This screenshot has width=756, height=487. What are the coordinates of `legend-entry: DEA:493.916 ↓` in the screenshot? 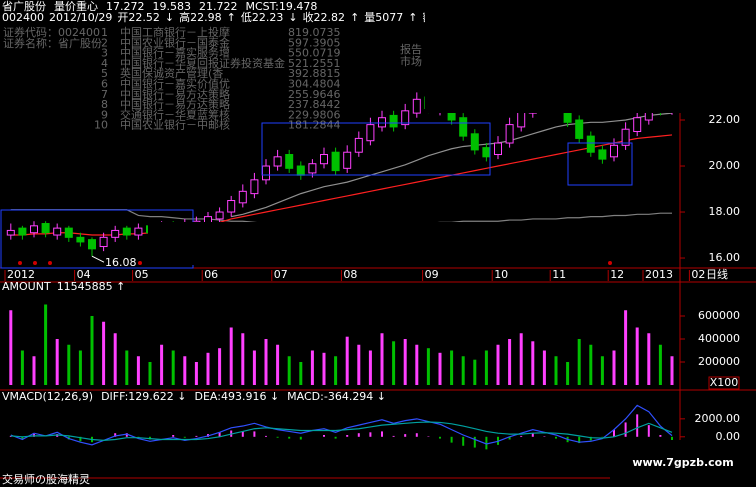 It's located at (237, 396).